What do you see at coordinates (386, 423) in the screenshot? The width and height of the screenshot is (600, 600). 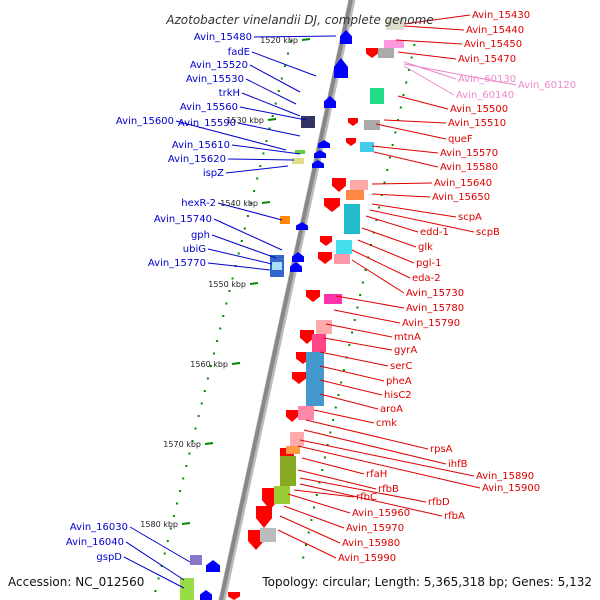 I see `gene-label: cmk` at bounding box center [386, 423].